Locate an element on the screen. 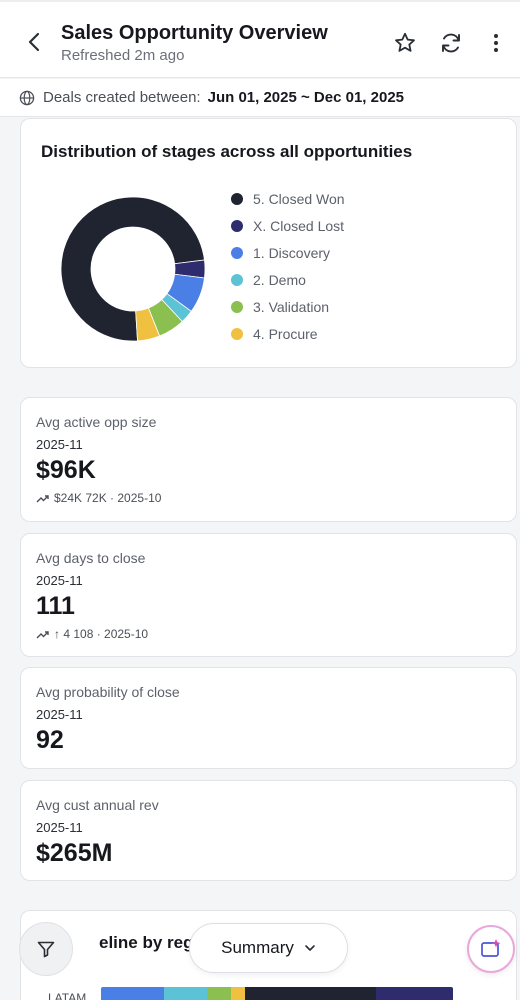 The height and width of the screenshot is (1000, 520). kpi-card-avg-cust-rev: Avg cust annual rev 2025-11 $265M is located at coordinates (268, 830).